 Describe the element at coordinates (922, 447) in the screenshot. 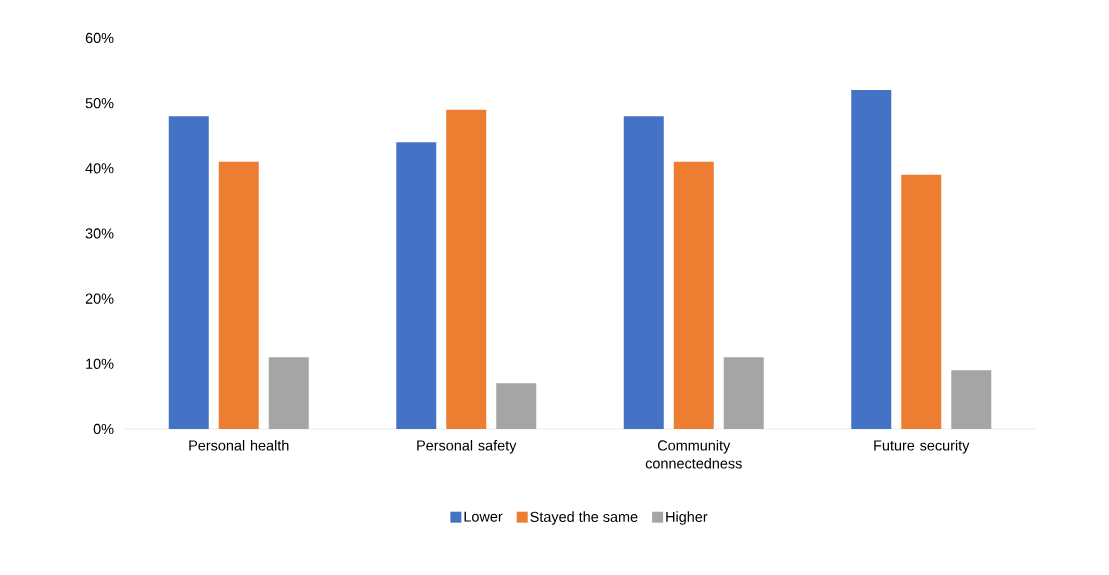

I see `x-tick-label: Future security` at that location.